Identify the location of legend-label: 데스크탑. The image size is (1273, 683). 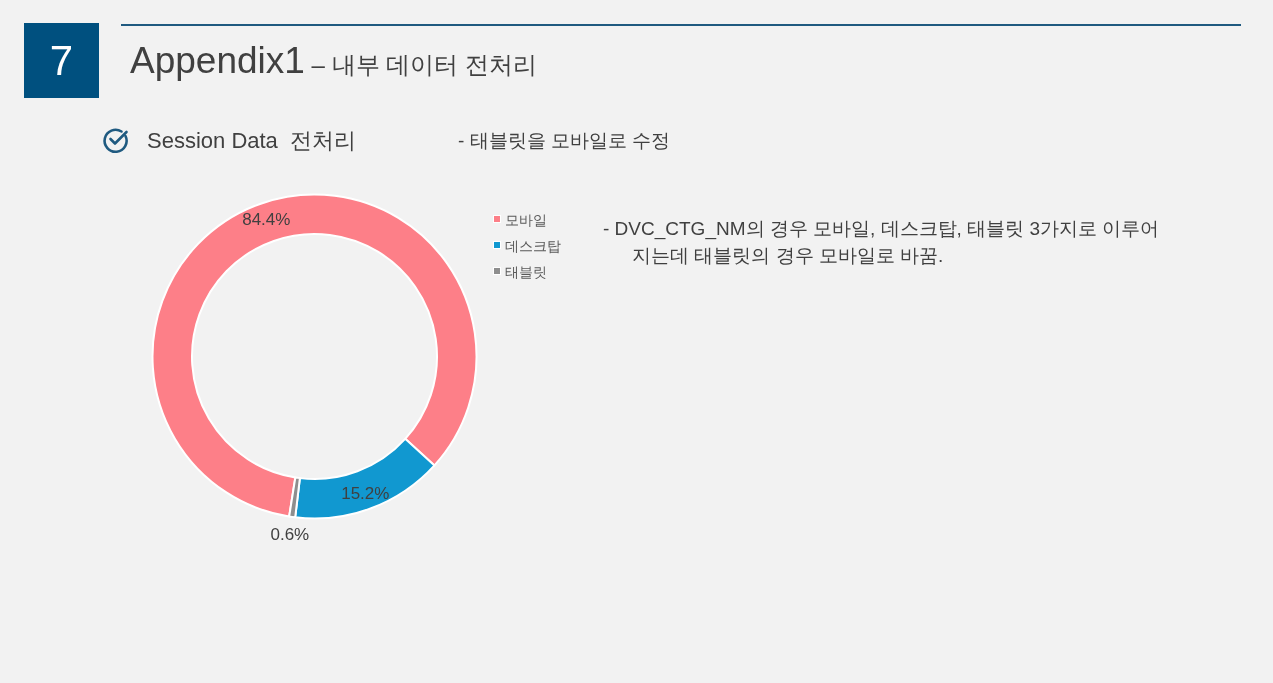
(532, 245).